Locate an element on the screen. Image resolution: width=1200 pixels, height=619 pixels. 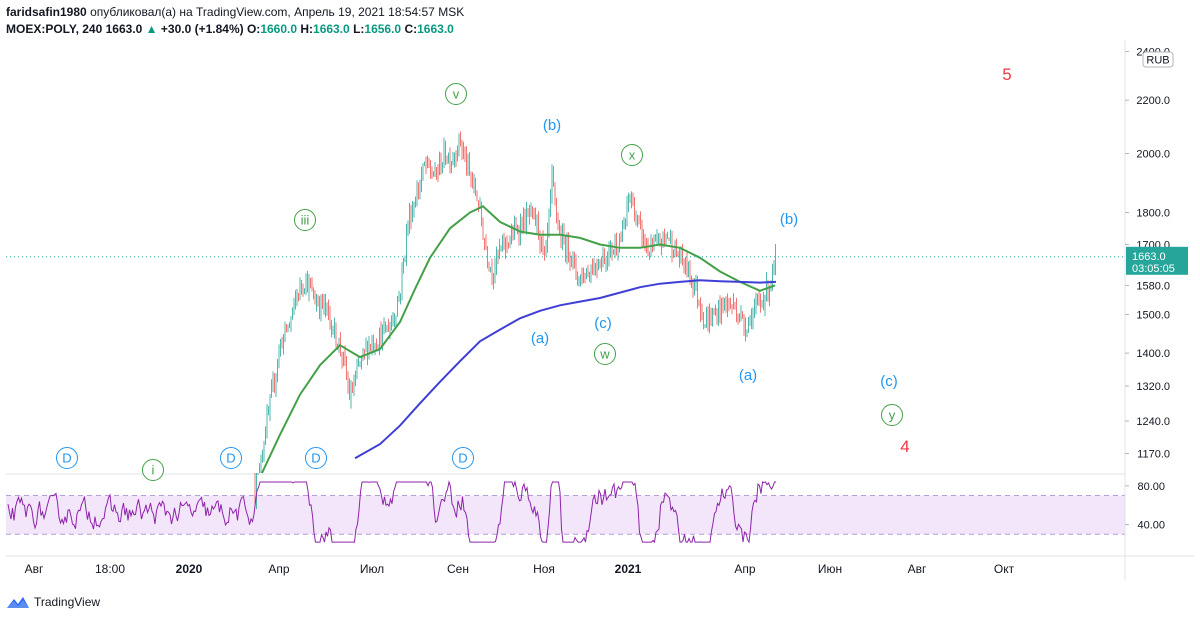
wave-label-green-circled: w is located at coordinates (604, 354).